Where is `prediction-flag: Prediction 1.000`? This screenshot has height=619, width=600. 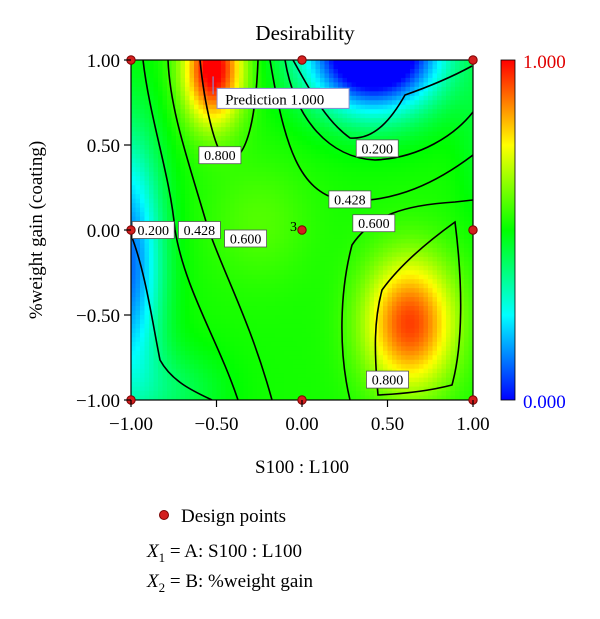 prediction-flag: Prediction 1.000 is located at coordinates (281, 92).